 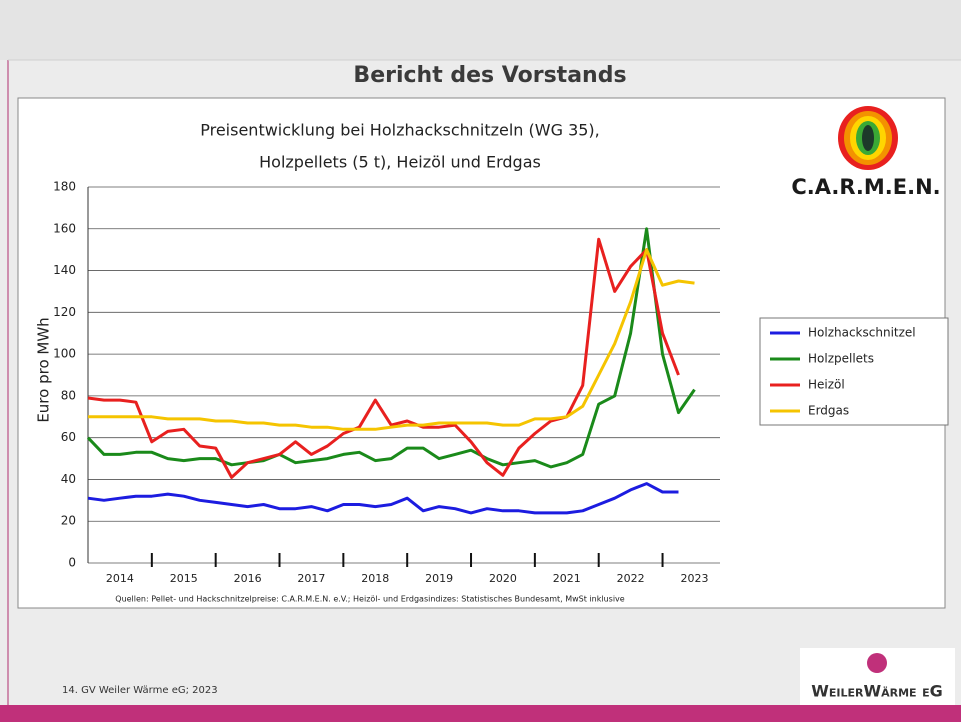 I want to click on legend-label: Holzhackschnitzel, so click(x=862, y=333).